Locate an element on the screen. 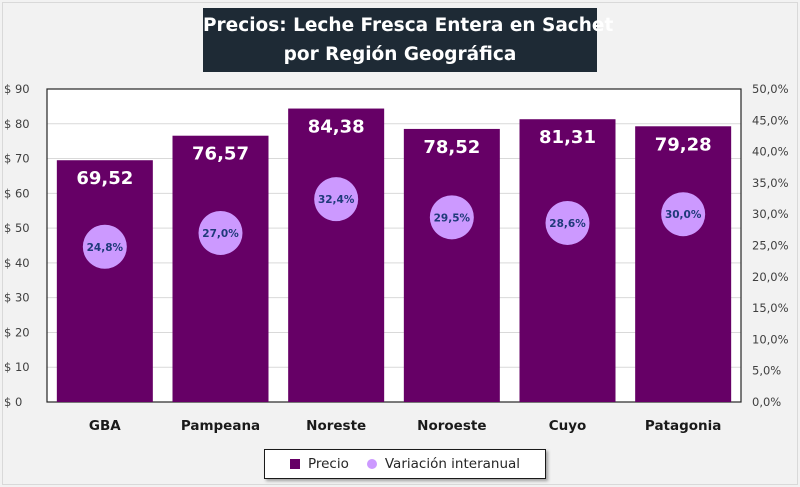 The height and width of the screenshot is (487, 800). left-axis-tick-label: $ 60 is located at coordinates (17, 193).